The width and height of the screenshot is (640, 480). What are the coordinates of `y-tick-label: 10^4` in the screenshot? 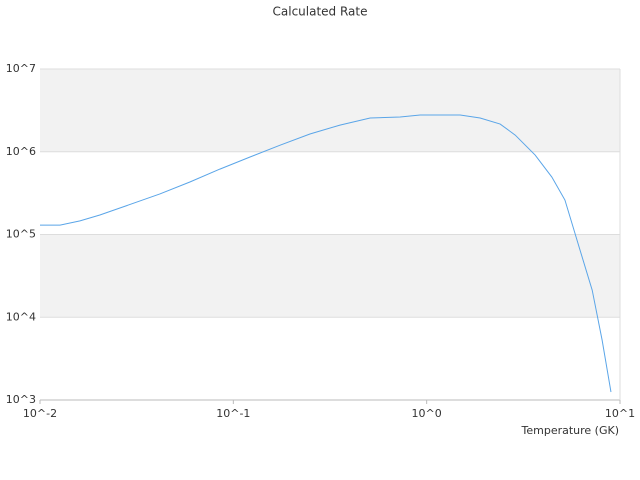 It's located at (21, 316).